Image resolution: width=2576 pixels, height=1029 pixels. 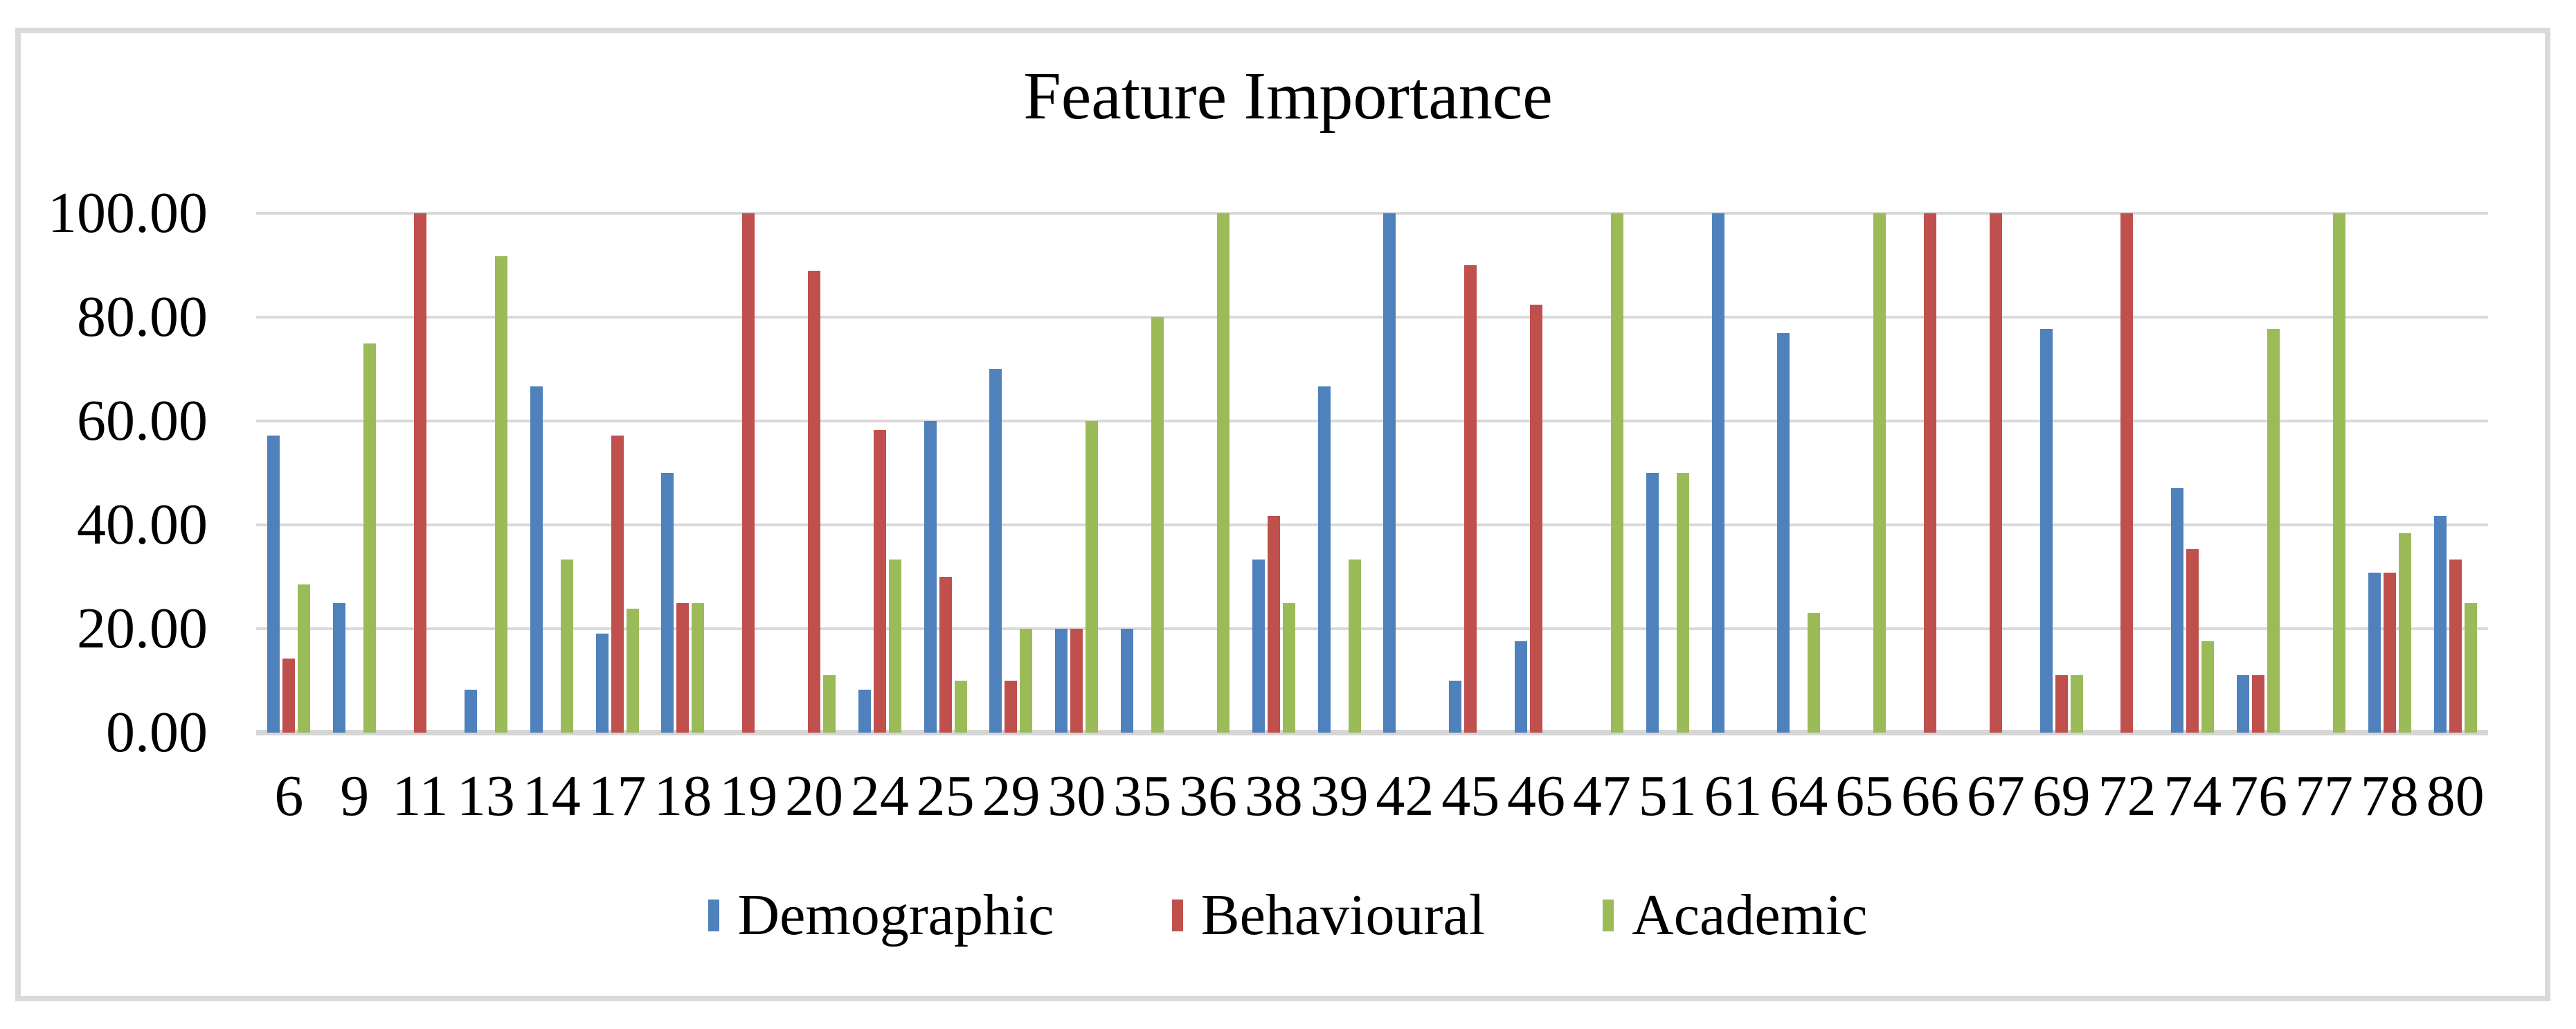 I want to click on x-axis-label-66: 66, so click(x=1930, y=796).